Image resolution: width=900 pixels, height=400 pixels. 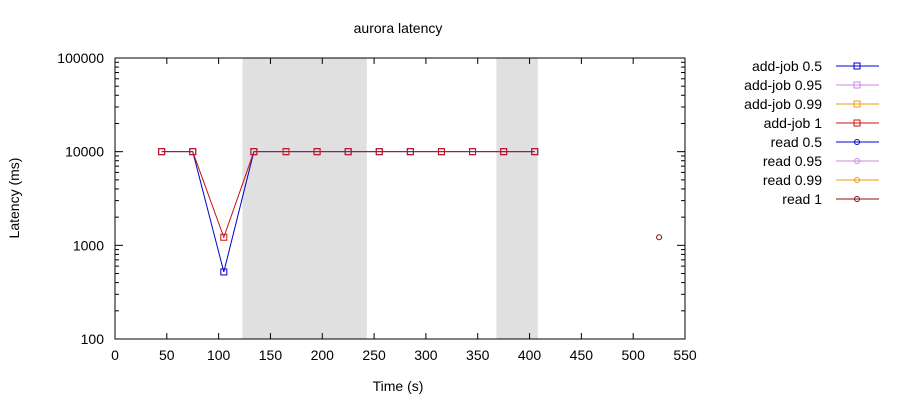 What do you see at coordinates (783, 85) in the screenshot?
I see `legend-label: add-job 0.95` at bounding box center [783, 85].